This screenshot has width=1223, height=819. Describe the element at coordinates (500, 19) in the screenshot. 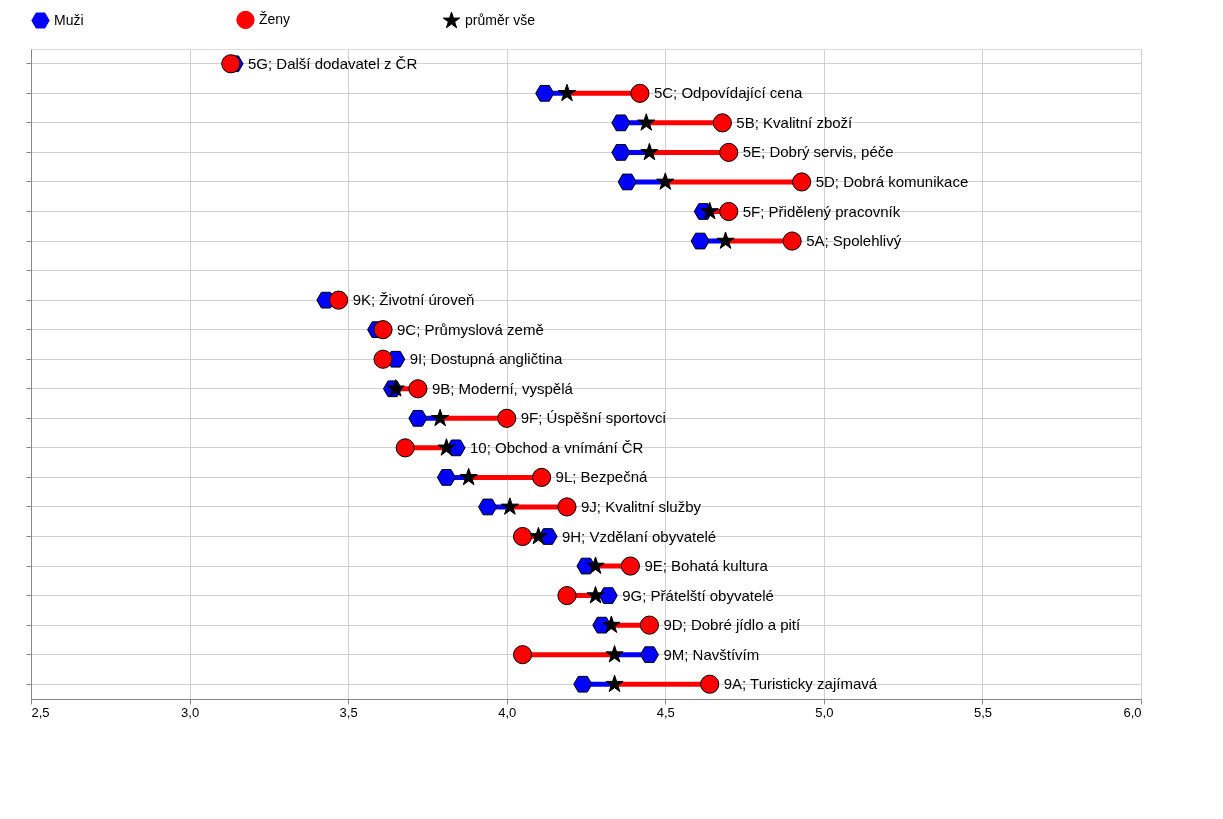

I see `legend-label: průměr vše` at that location.